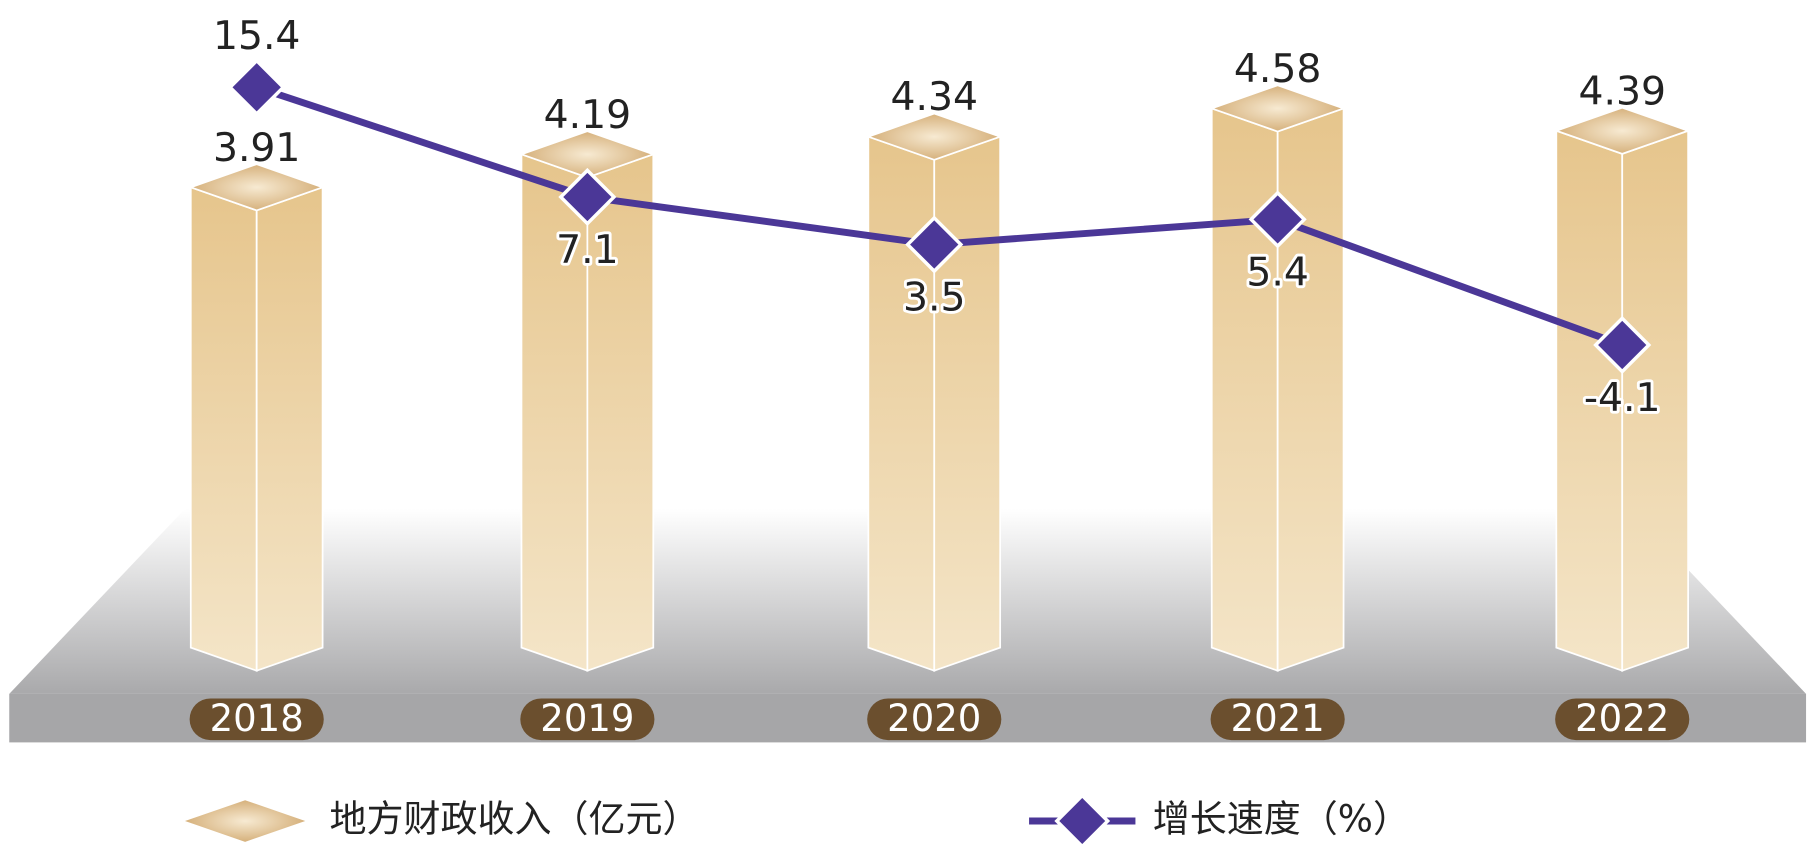 Image resolution: width=1813 pixels, height=850 pixels. What do you see at coordinates (1281, 819) in the screenshot?
I see `legend-label: 增长速度（%）` at bounding box center [1281, 819].